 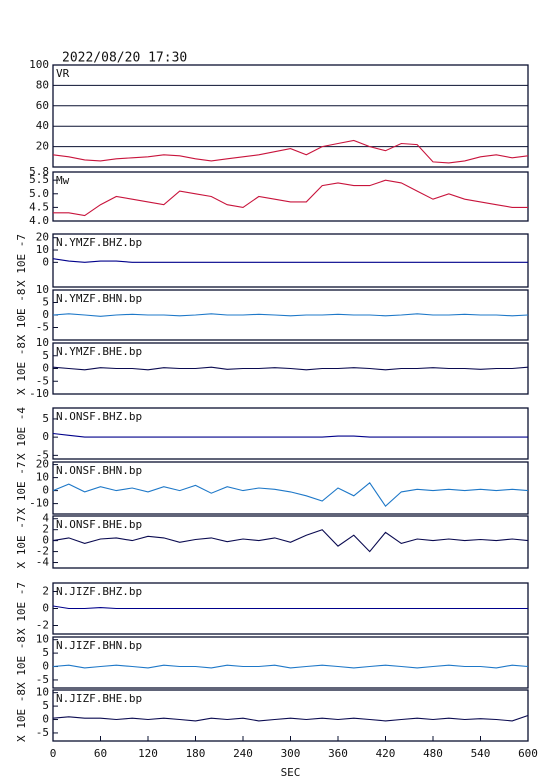 I want to click on panel-label: N.ONSF.BHZ.bp, so click(x=99, y=416).